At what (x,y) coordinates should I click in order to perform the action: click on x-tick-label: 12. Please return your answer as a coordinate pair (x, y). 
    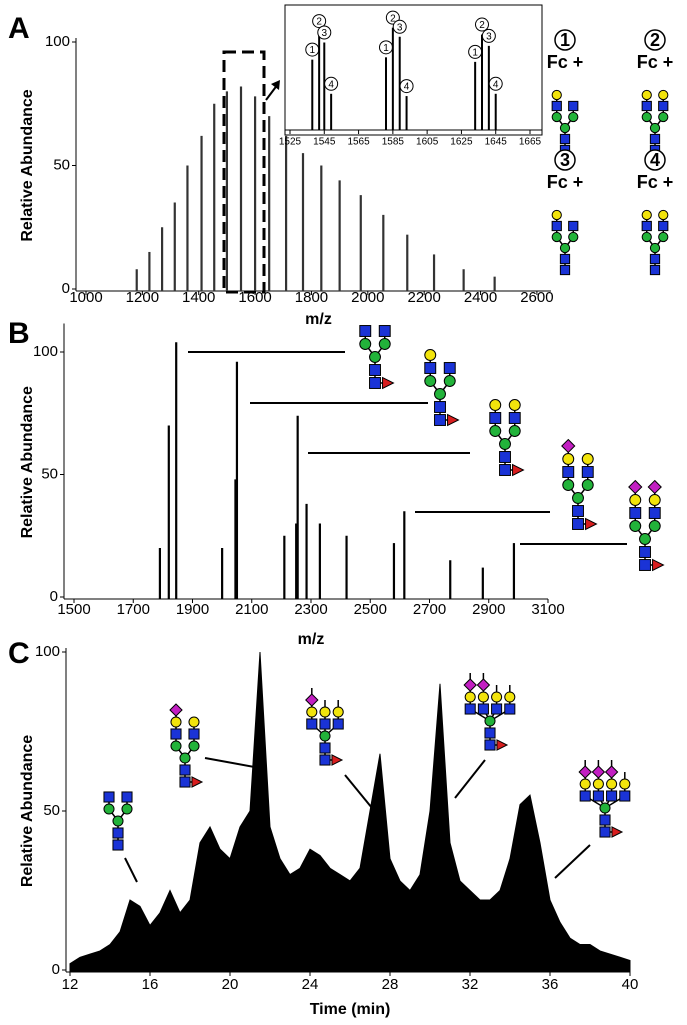
    Looking at the image, I should click on (70, 984).